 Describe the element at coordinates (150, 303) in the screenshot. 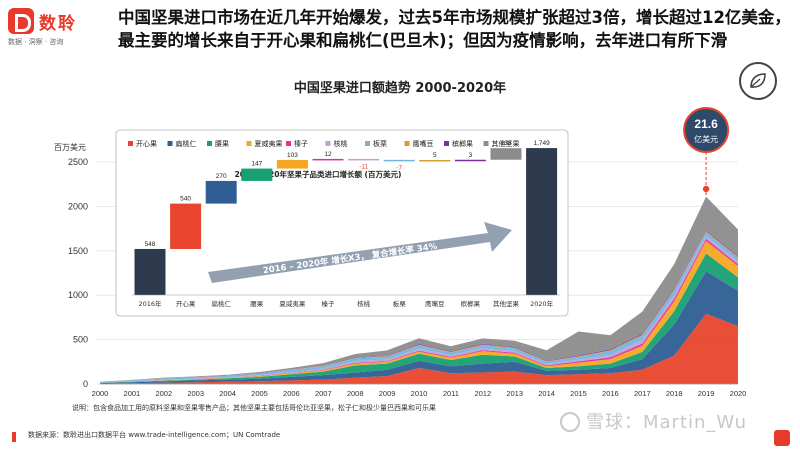

I see `waterfall-category-label: 2016年` at that location.